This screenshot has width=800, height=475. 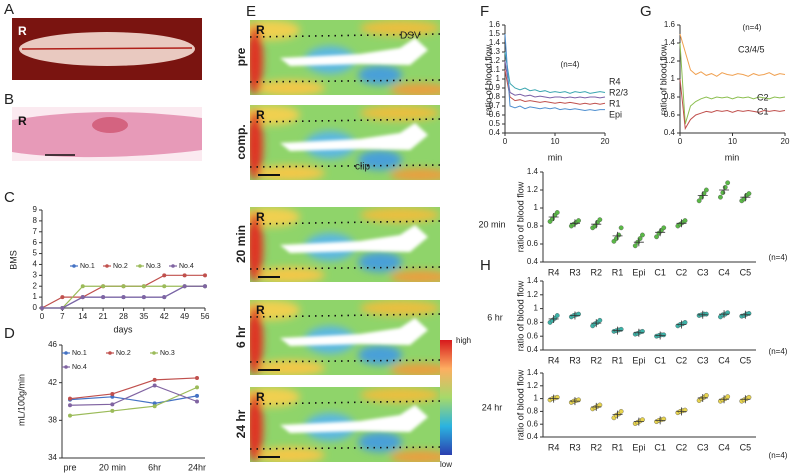 What do you see at coordinates (446, 397) in the screenshot?
I see `colorbar` at bounding box center [446, 397].